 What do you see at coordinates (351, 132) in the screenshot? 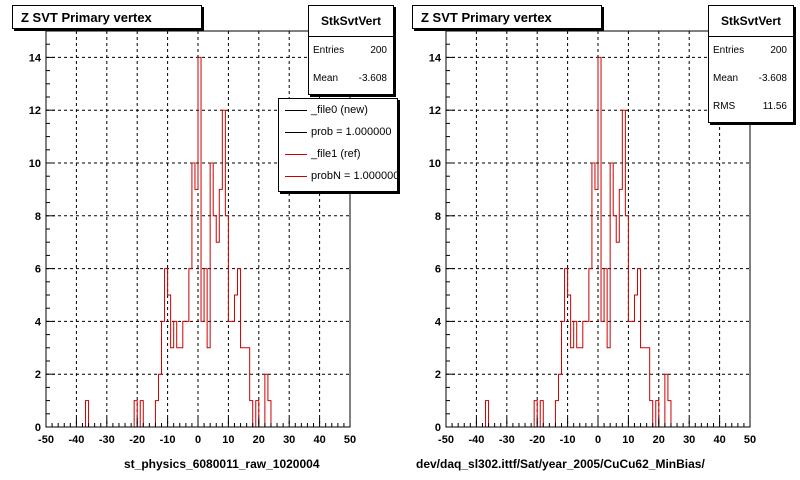
I see `legend-label-prob: prob = 1.000000` at bounding box center [351, 132].